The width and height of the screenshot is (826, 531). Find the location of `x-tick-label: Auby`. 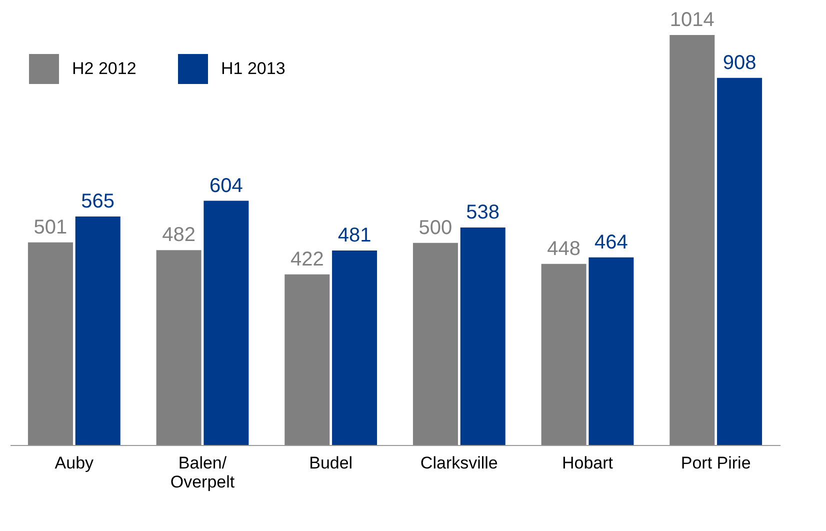

x-tick-label: Auby is located at coordinates (74, 463).